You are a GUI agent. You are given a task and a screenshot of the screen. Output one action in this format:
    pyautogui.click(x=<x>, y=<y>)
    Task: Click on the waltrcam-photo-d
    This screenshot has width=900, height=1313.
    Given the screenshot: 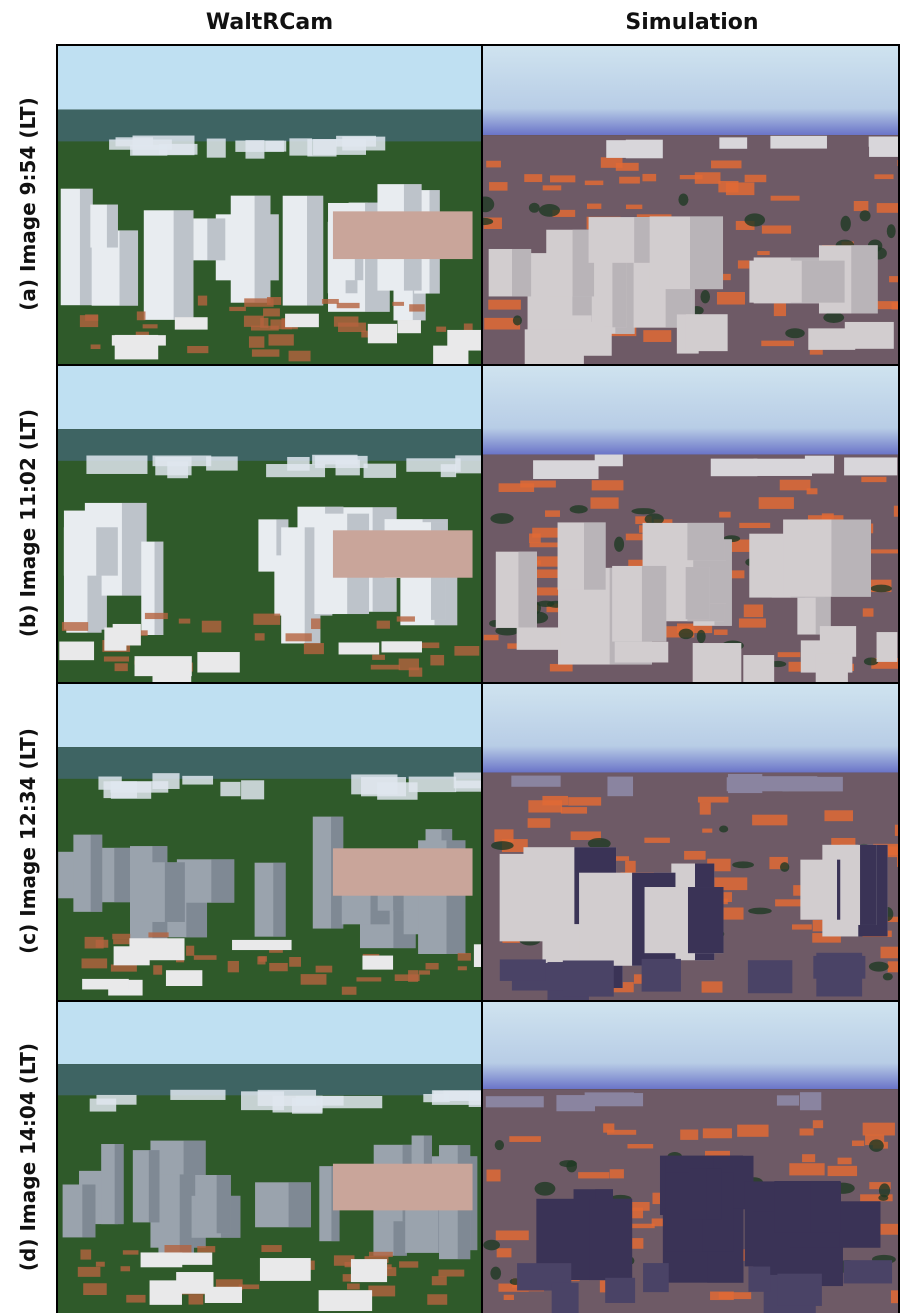 What is the action you would take?
    pyautogui.click(x=269, y=1157)
    